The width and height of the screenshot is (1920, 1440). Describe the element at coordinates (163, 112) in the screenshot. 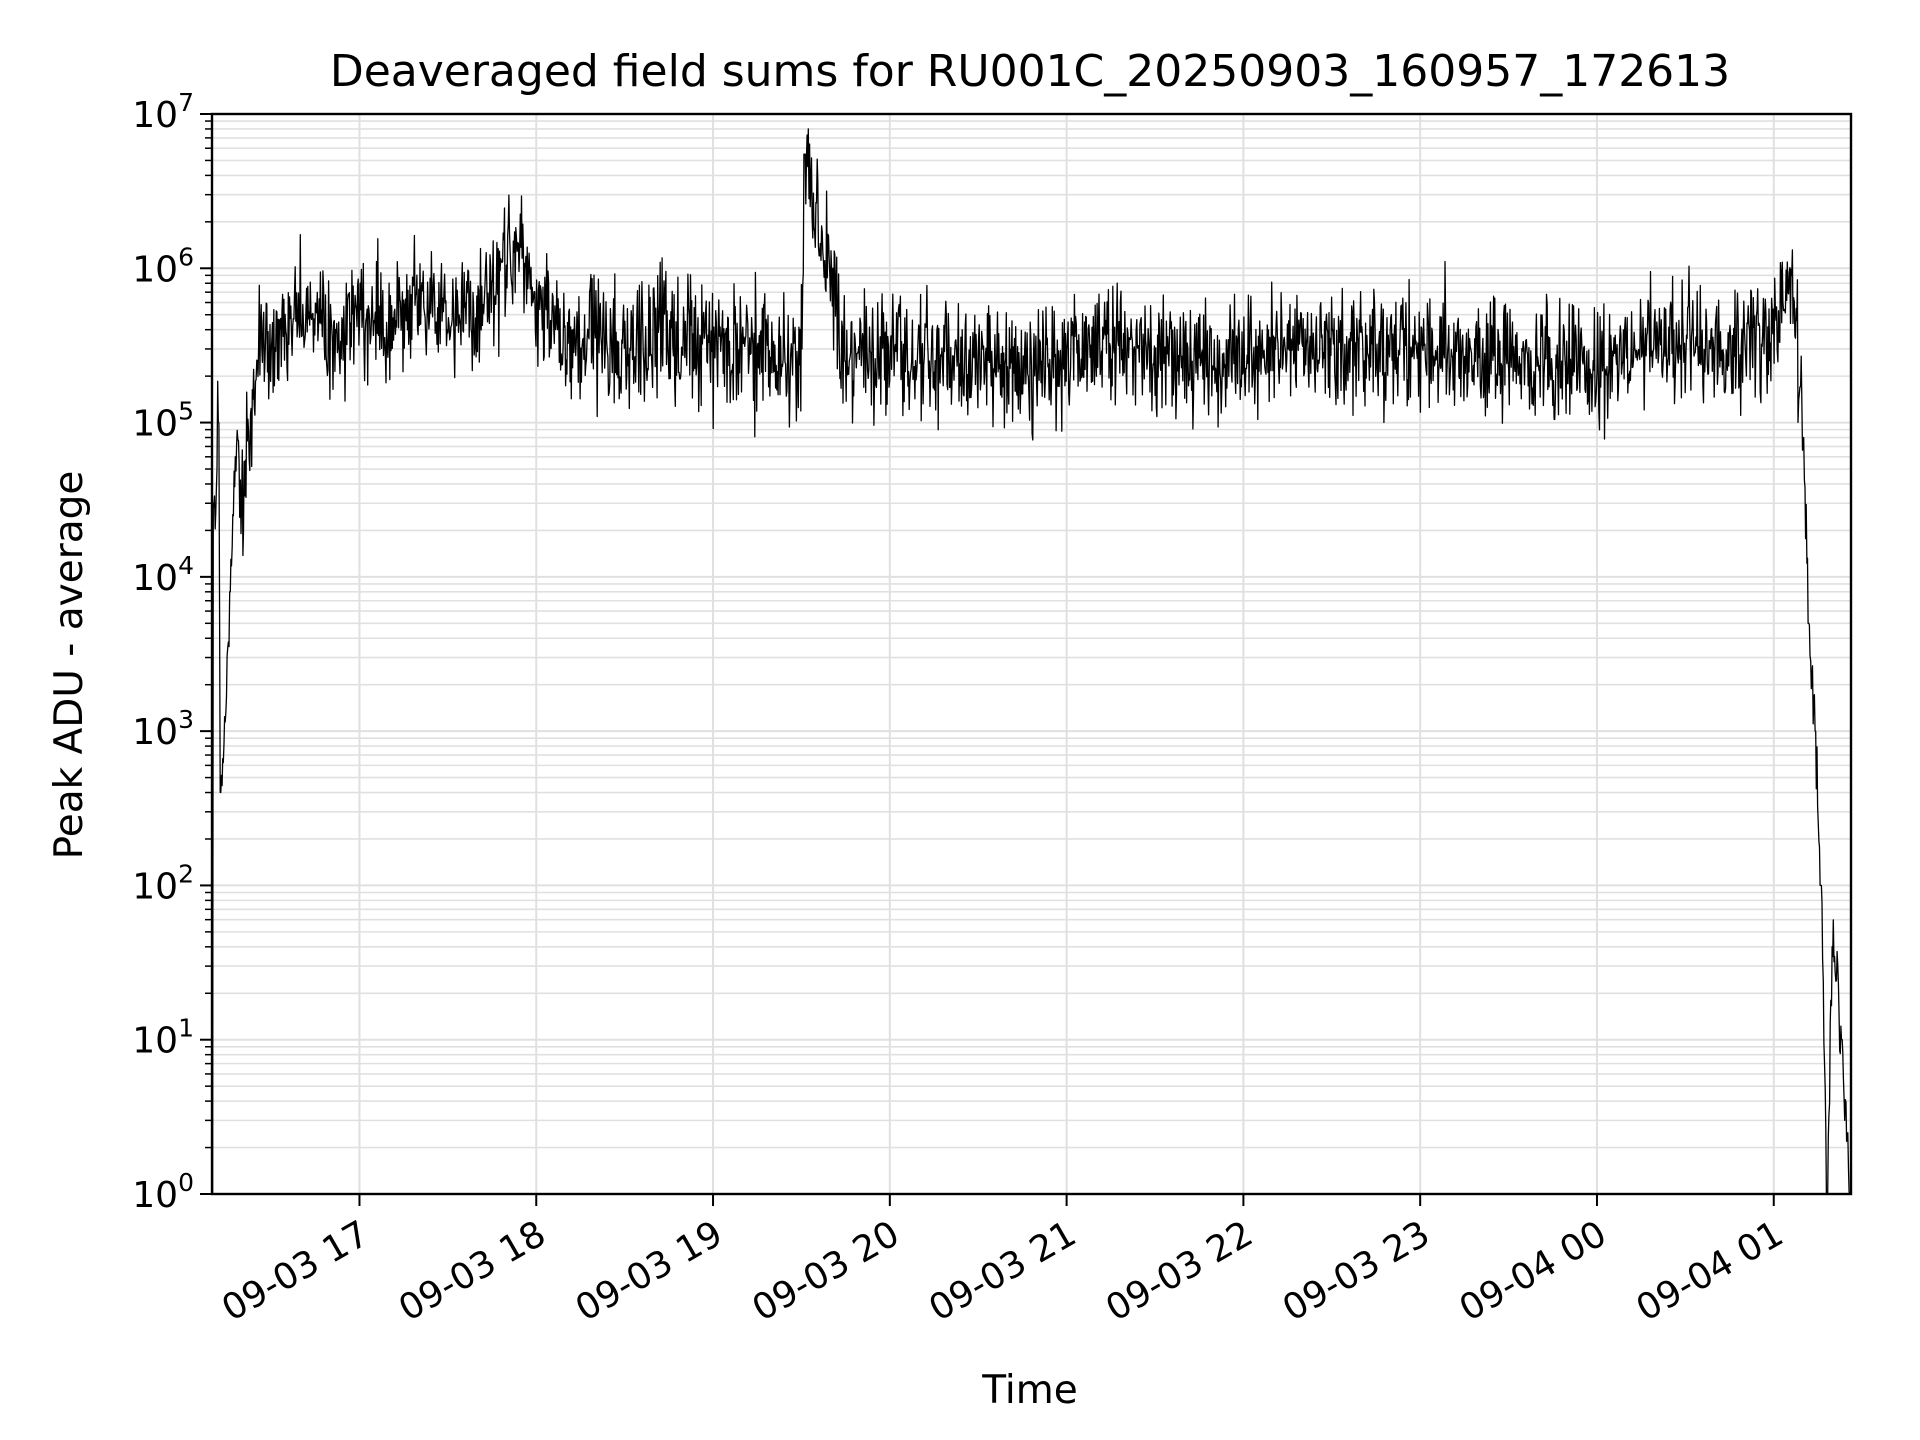

I see `y-tick-label: 10⁷` at that location.